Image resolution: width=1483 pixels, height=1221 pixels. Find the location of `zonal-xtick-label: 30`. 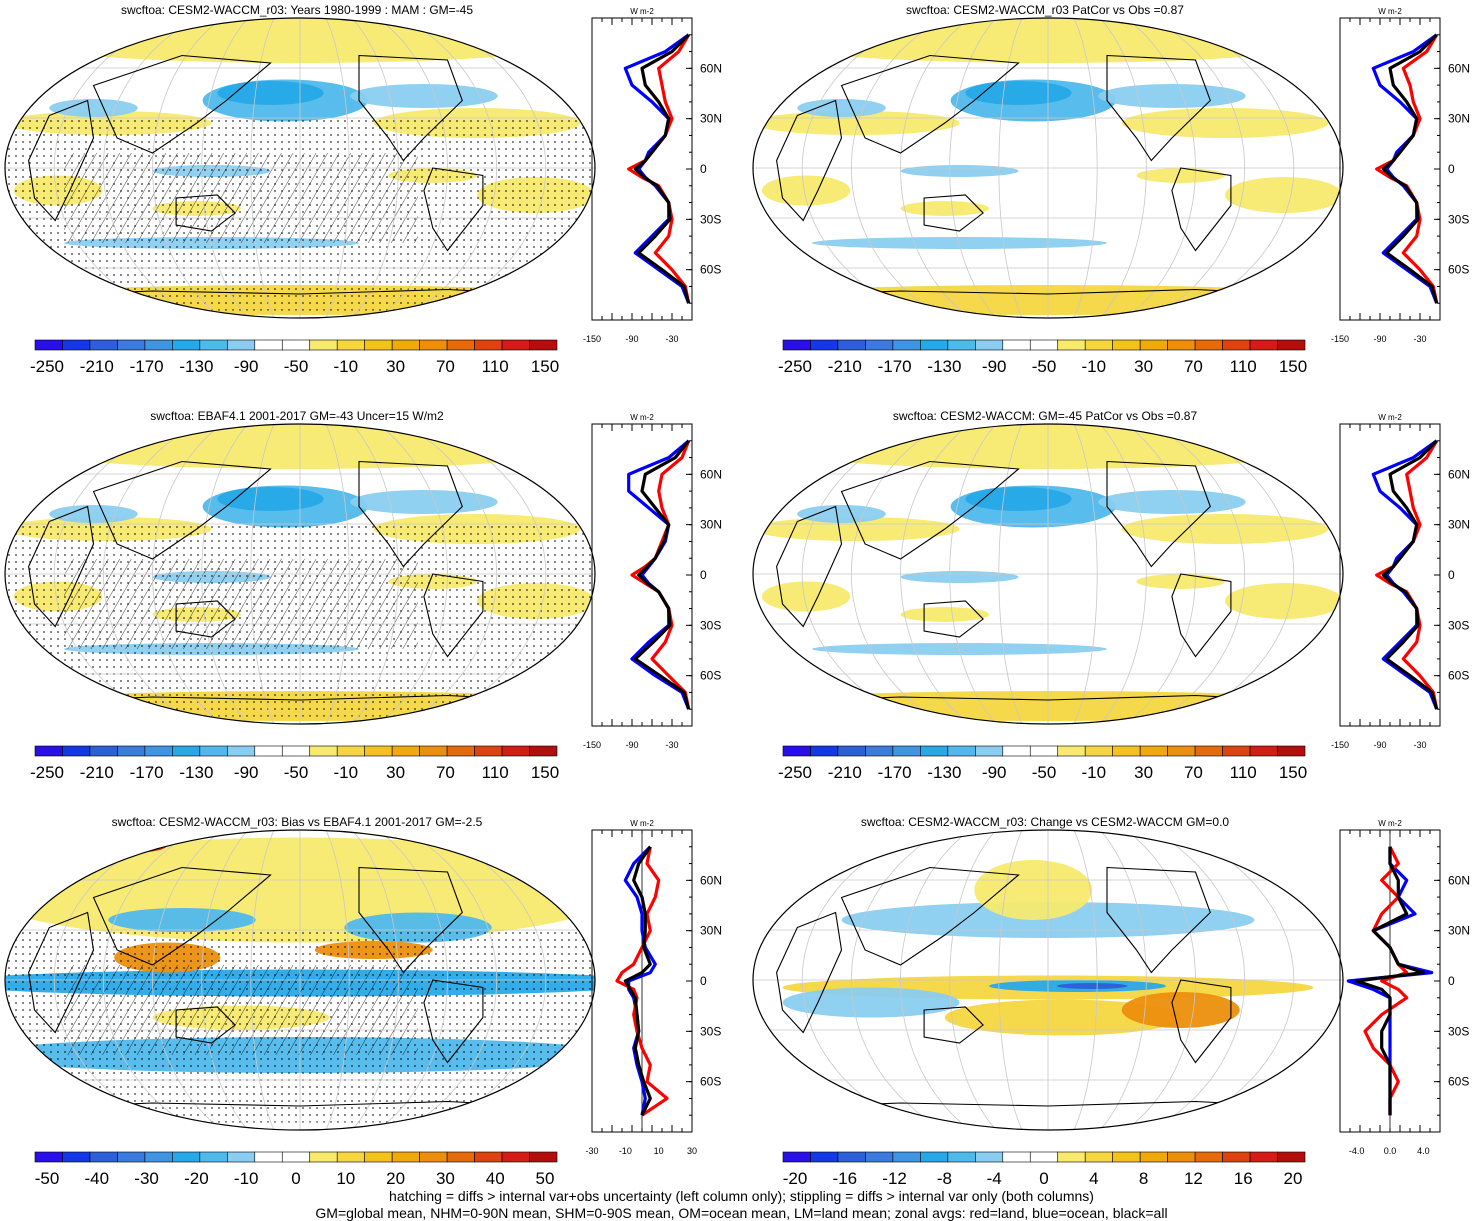

zonal-xtick-label: 30 is located at coordinates (692, 1151).